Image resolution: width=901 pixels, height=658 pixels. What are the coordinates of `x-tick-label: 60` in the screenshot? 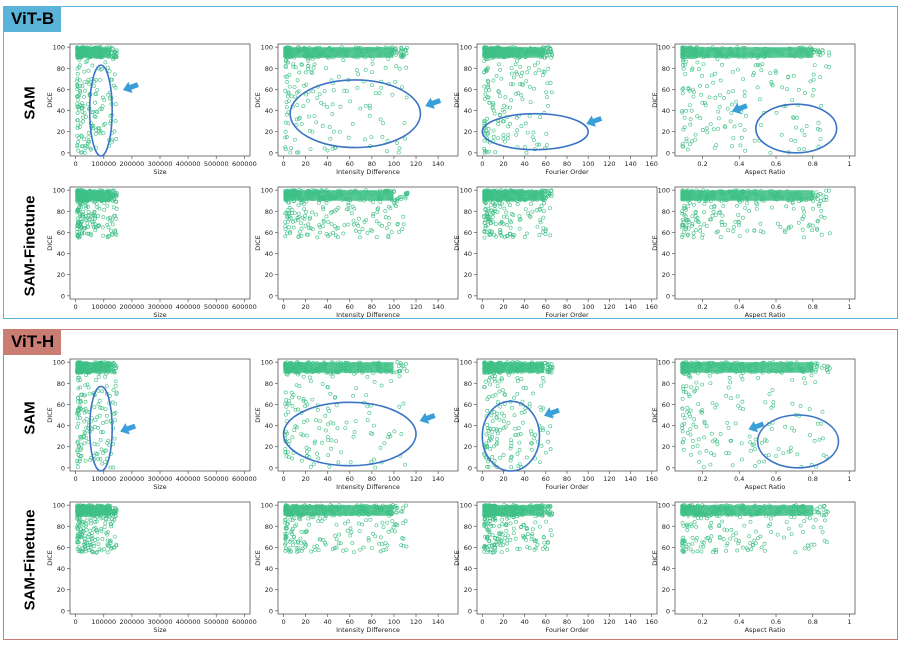 It's located at (546, 164).